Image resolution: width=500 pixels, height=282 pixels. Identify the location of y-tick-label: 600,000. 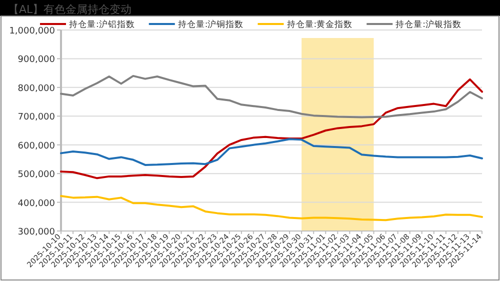
(37, 146).